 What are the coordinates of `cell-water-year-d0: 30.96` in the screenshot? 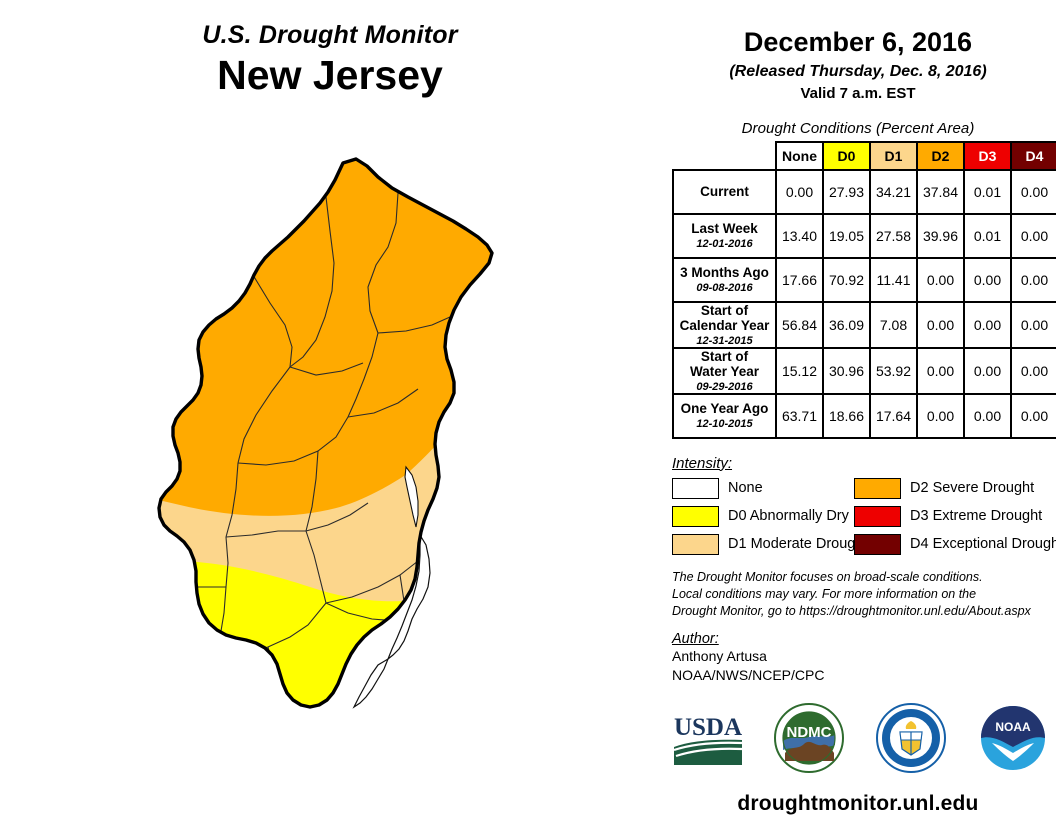 It's located at (846, 370).